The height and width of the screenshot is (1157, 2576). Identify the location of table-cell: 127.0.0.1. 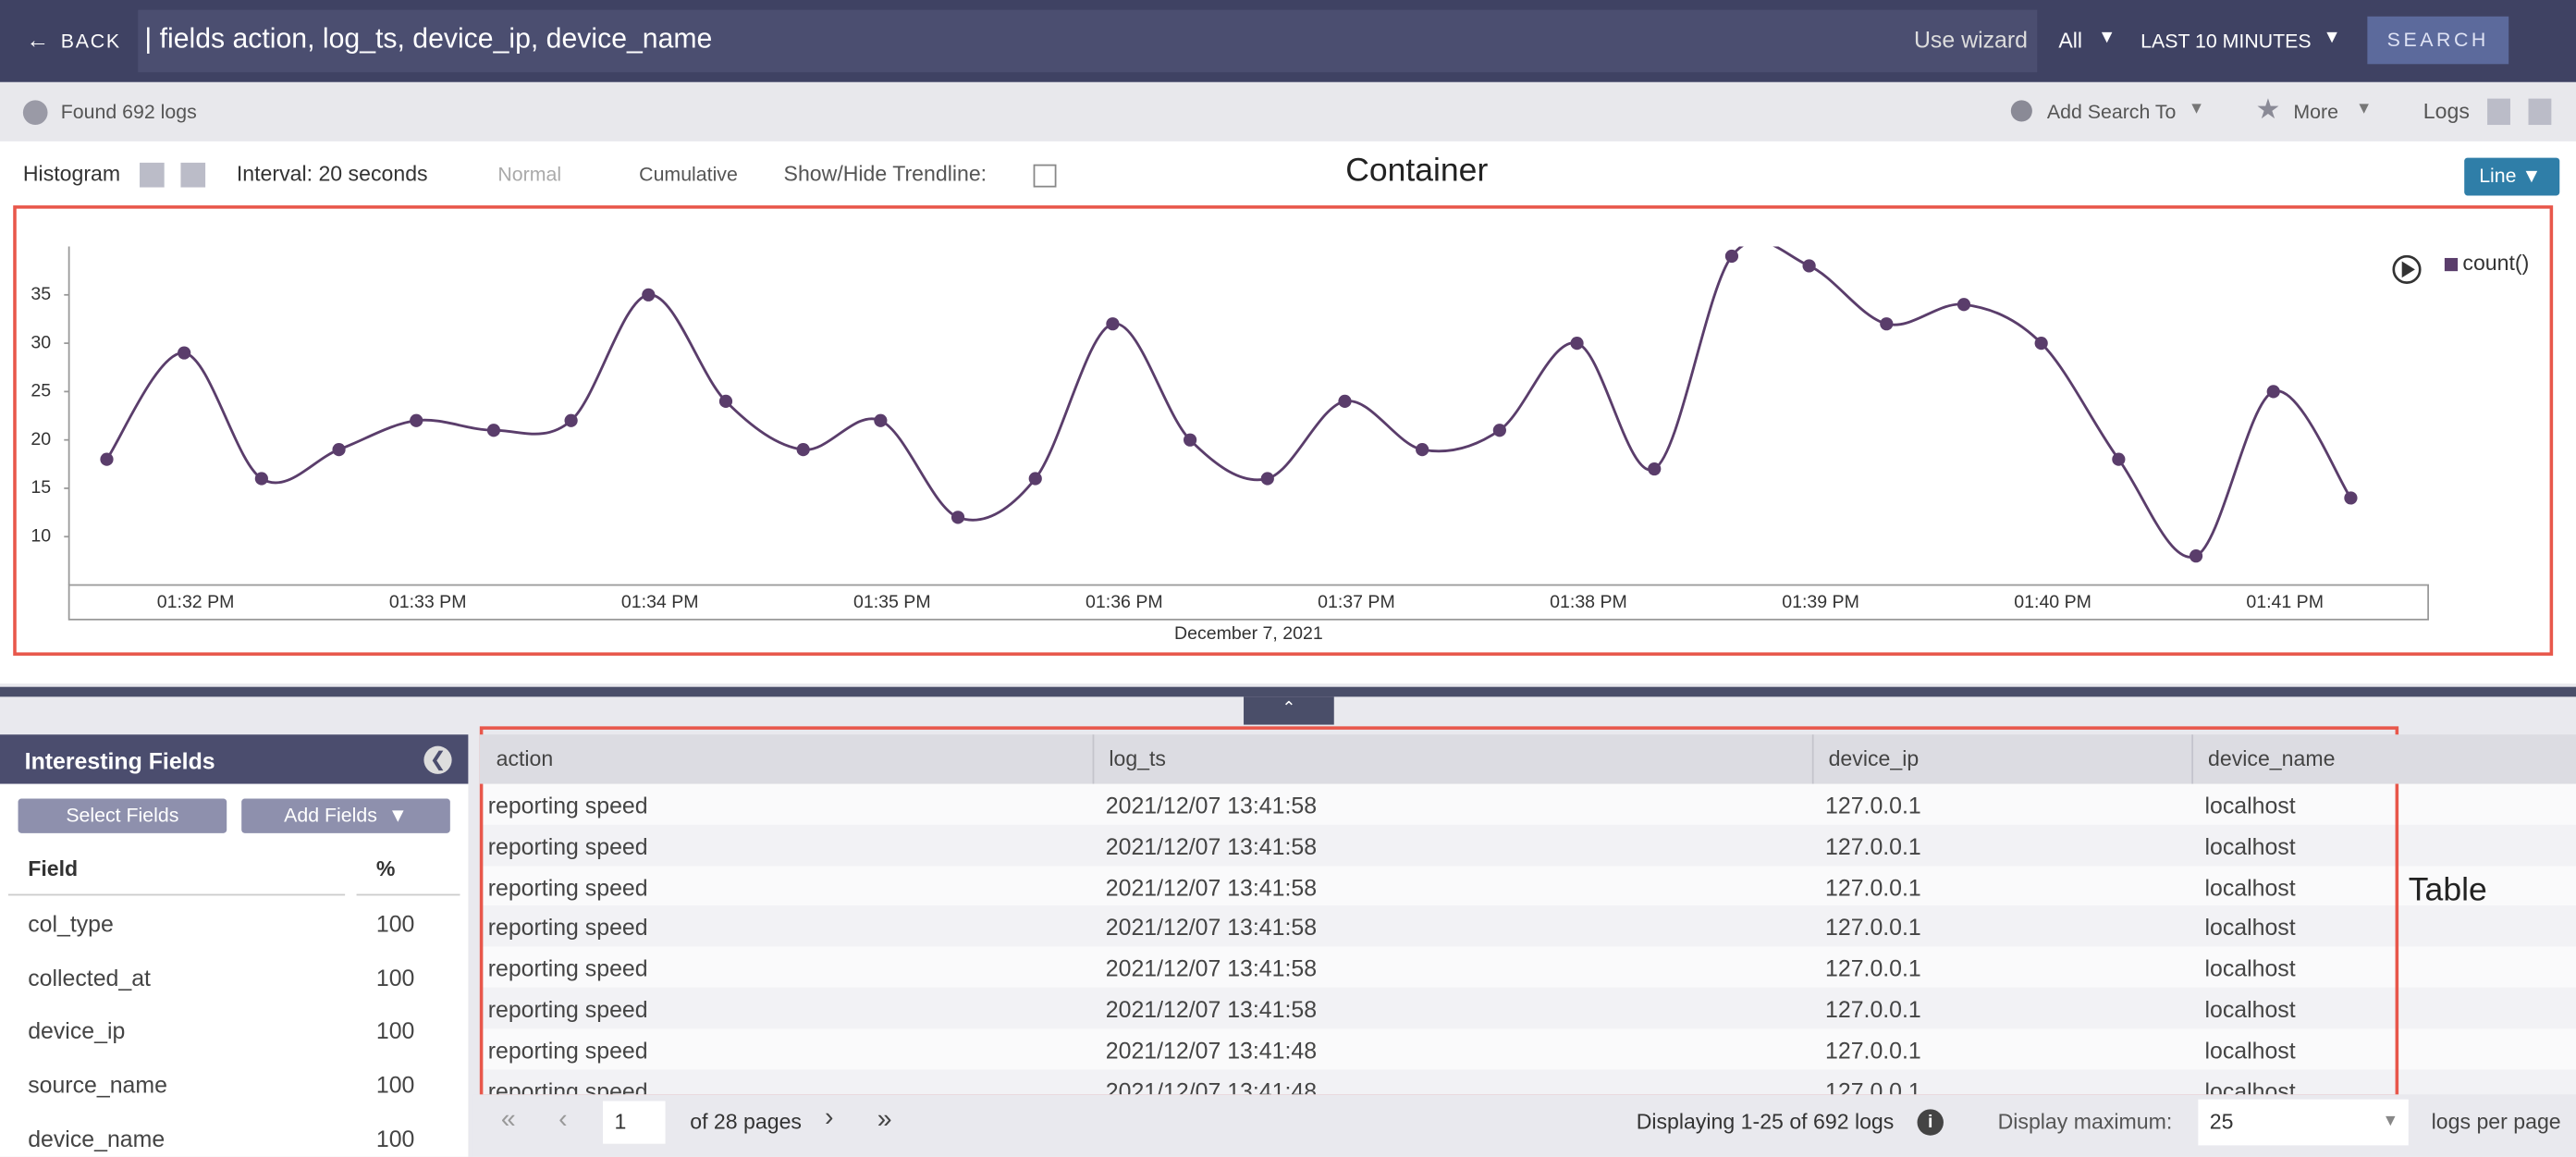
(1873, 928).